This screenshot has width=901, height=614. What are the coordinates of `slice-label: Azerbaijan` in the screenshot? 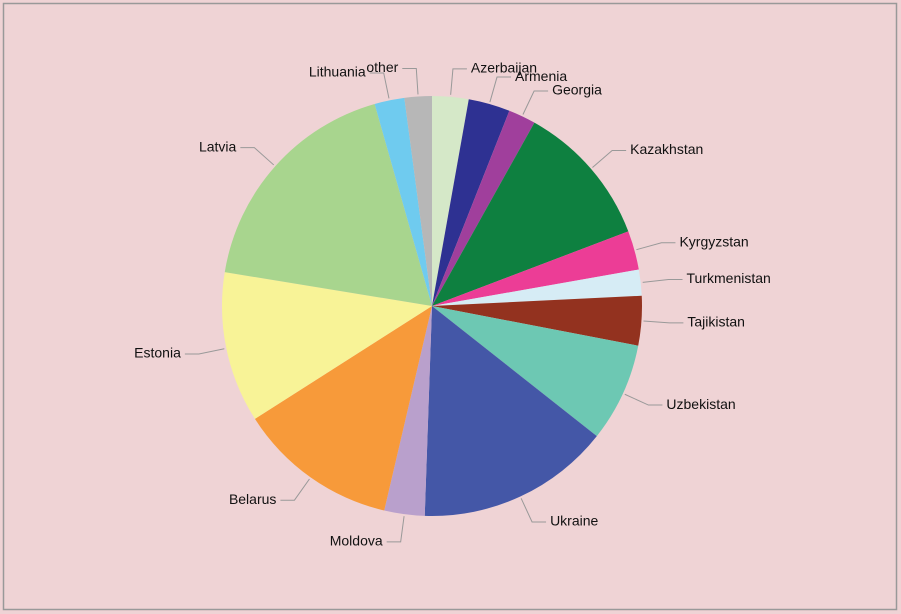 It's located at (504, 68).